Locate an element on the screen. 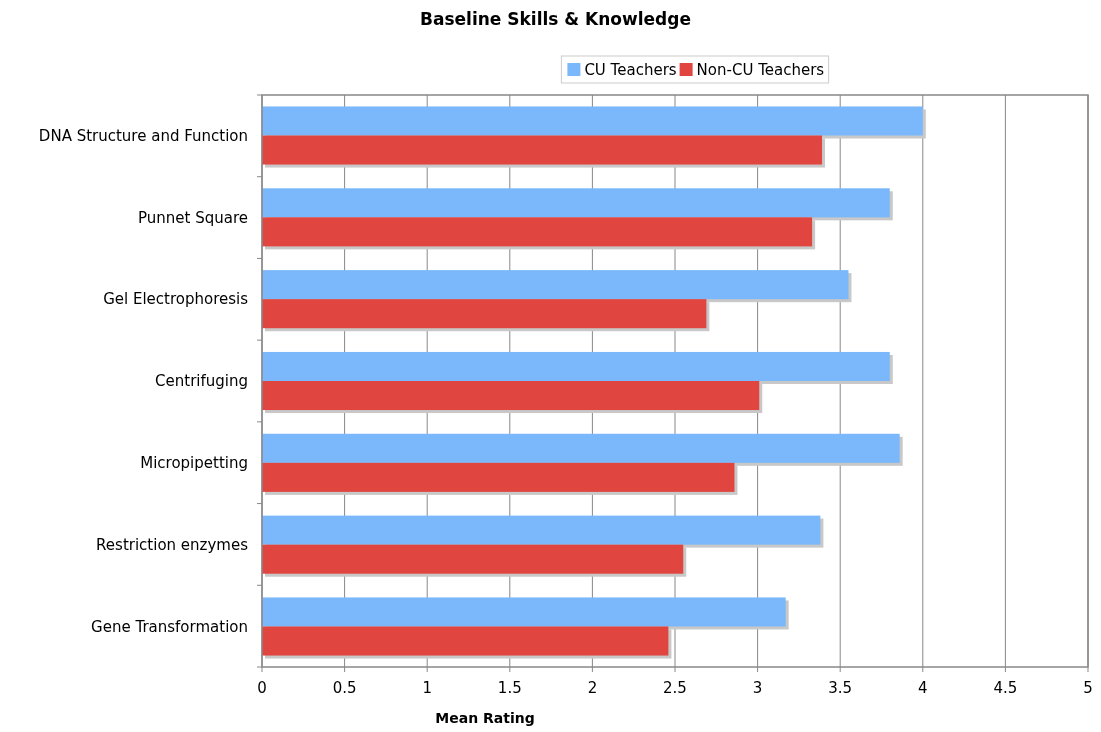 This screenshot has width=1101, height=732. x-tick-label: 0.5 is located at coordinates (344, 688).